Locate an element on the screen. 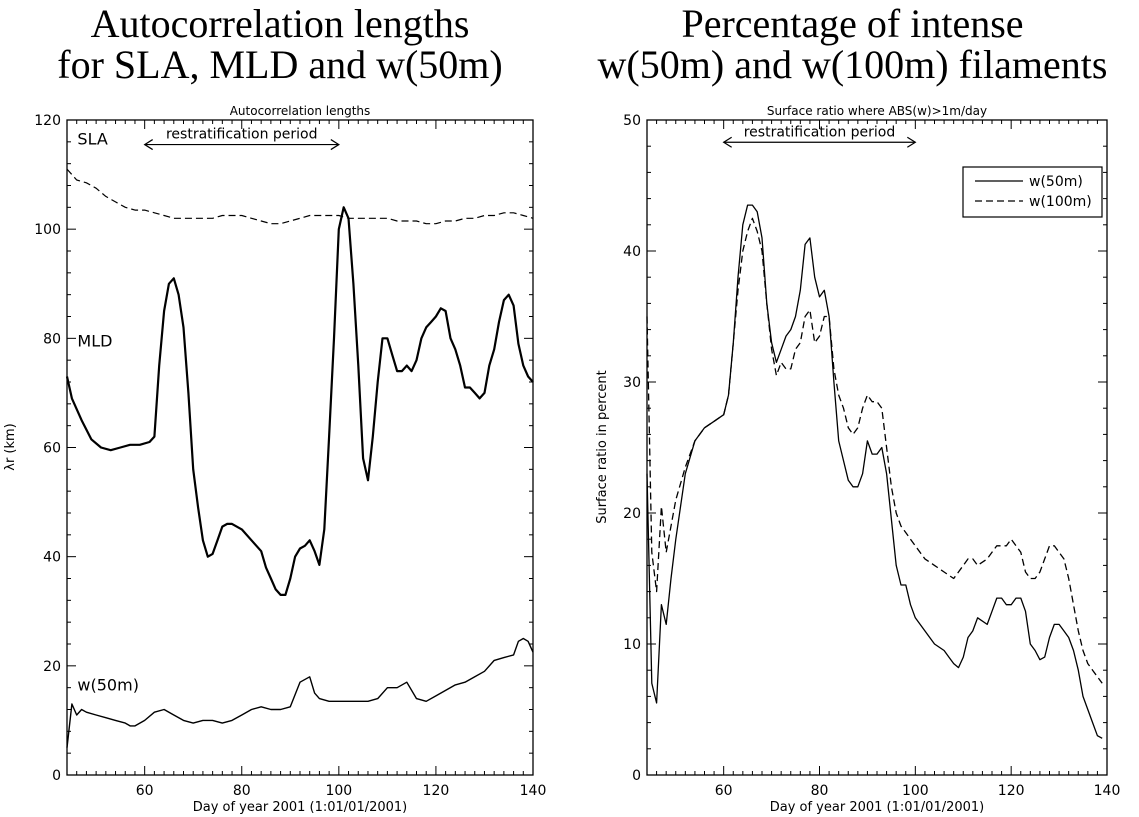  left-title-line-1: Autocorrelation lengths is located at coordinates (280, 23).